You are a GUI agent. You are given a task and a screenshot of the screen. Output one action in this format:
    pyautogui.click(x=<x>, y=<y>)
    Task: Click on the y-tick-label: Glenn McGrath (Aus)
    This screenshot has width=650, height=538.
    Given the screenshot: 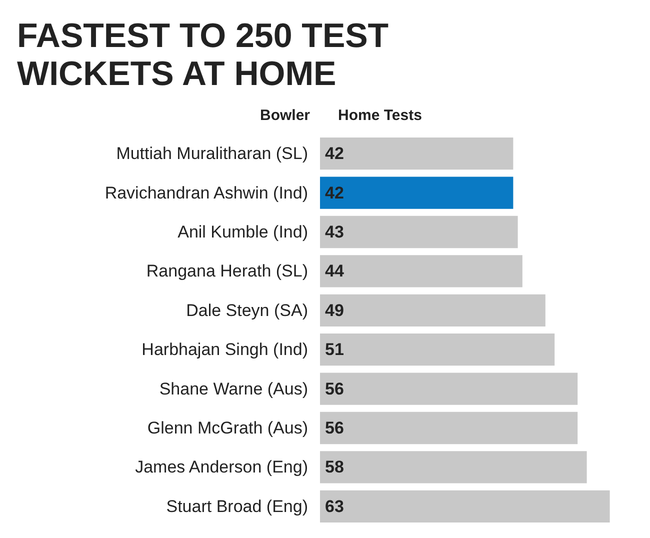 What is the action you would take?
    pyautogui.click(x=227, y=428)
    